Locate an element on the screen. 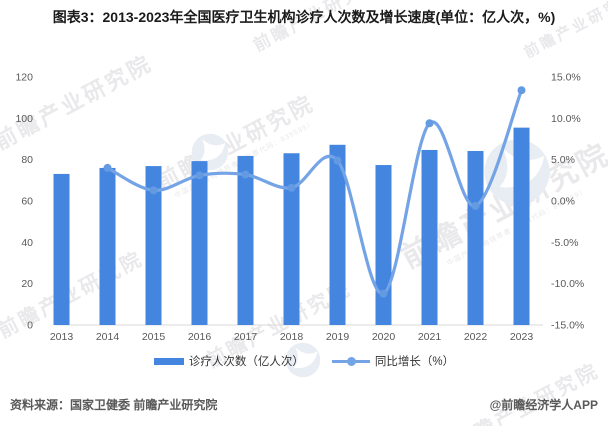 Image resolution: width=608 pixels, height=426 pixels. line-marker-dot-icon is located at coordinates (351, 361).